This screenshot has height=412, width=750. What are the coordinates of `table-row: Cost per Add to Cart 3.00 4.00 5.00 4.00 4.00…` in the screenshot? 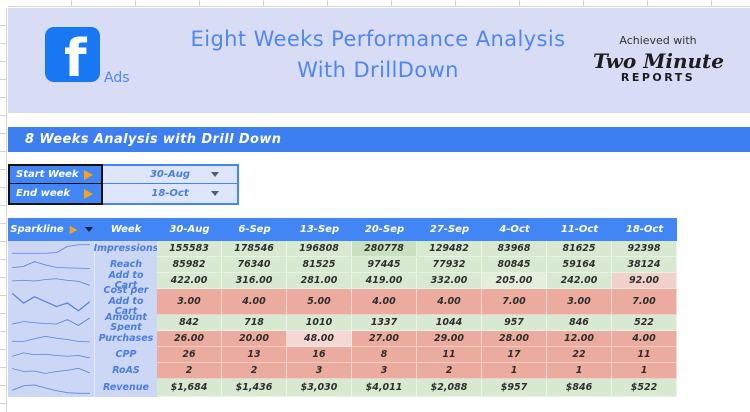 It's located at (342, 301).